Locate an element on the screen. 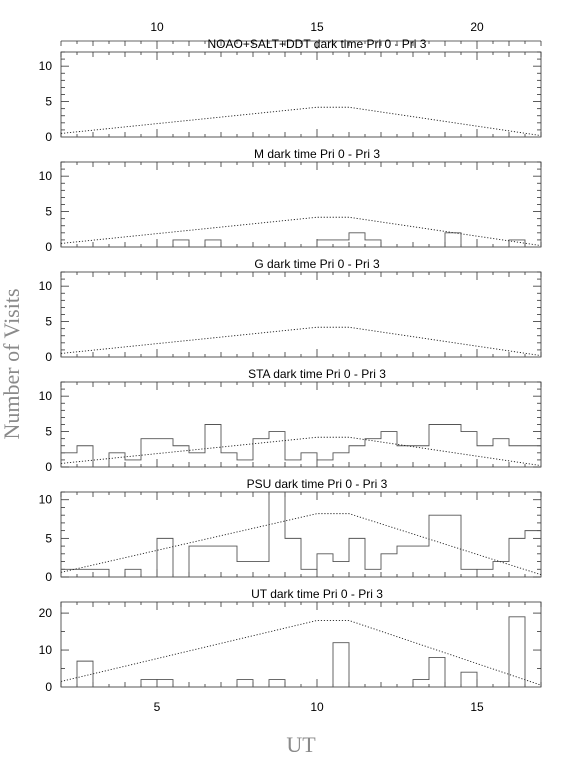  panel-title: NOAO+SALT+DDT dark time Pri 0 - Pri 3 is located at coordinates (317, 44).